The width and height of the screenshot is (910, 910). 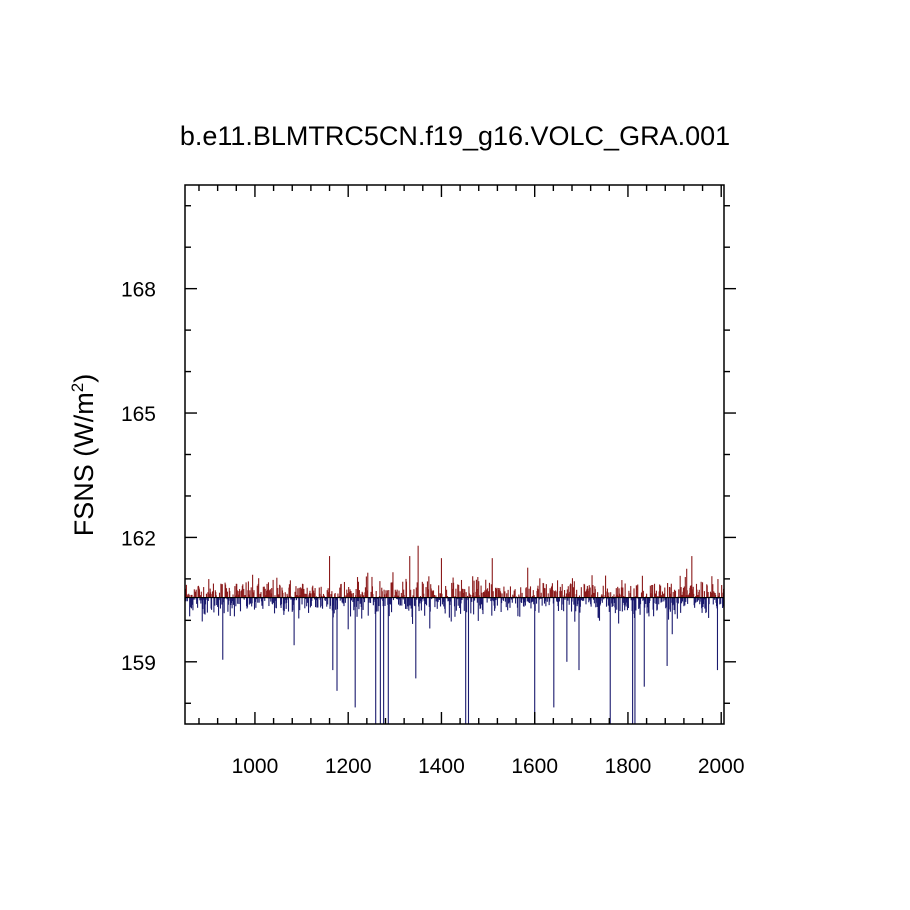 What do you see at coordinates (721, 766) in the screenshot?
I see `x-tick-label: 2000` at bounding box center [721, 766].